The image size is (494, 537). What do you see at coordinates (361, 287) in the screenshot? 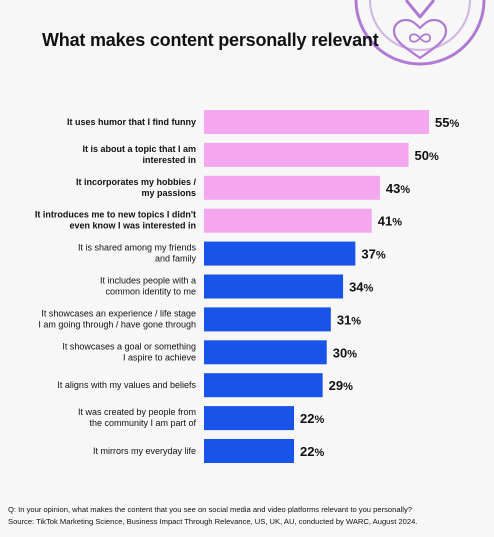
I see `value-label-6: 34%` at bounding box center [361, 287].